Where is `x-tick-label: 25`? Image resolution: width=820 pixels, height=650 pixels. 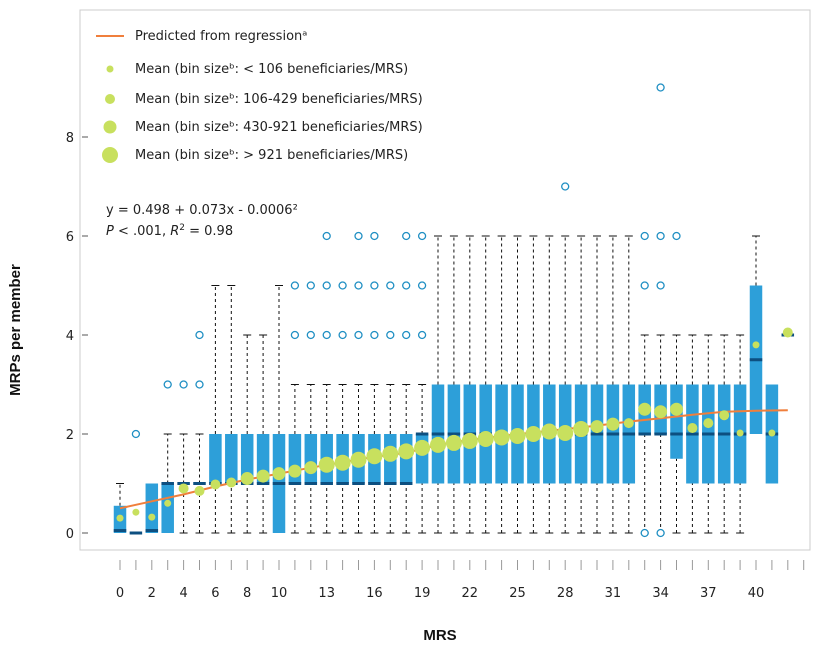 x-tick-label: 25 is located at coordinates (517, 593).